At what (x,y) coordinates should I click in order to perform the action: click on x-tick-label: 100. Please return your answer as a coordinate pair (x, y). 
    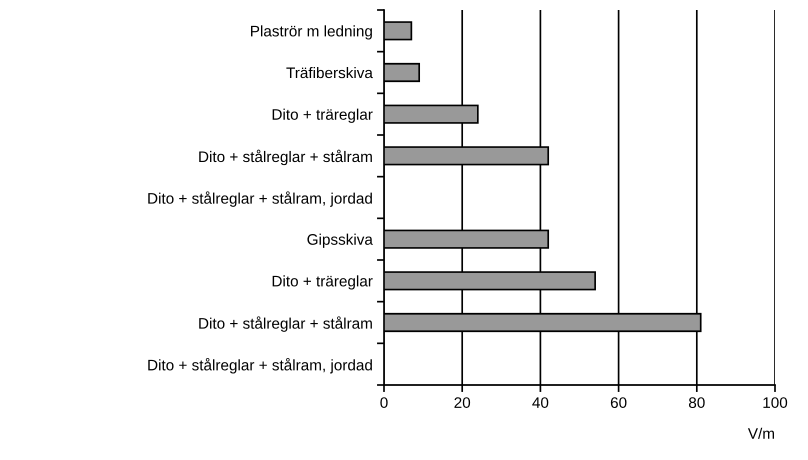
    Looking at the image, I should click on (775, 402).